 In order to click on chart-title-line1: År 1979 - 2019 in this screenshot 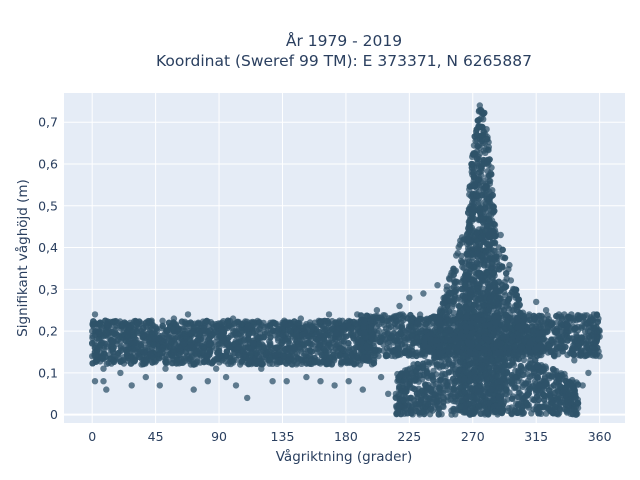, I will do `click(344, 40)`.